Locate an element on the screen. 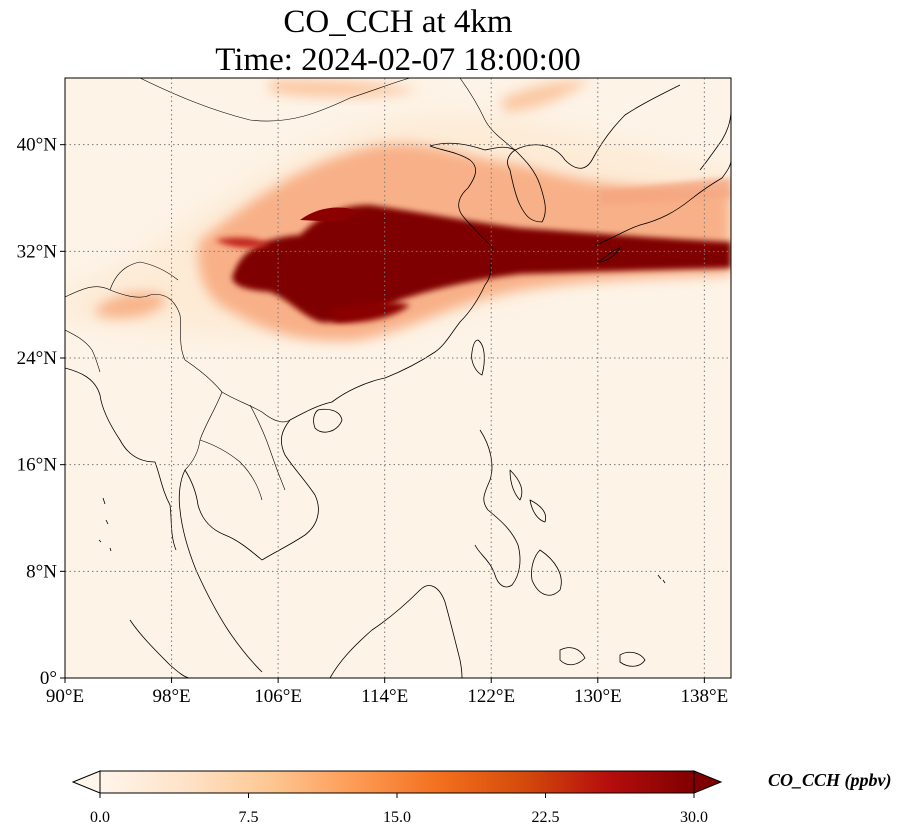 This screenshot has height=836, width=921. colorbar-ticks: 0.0 7.5 15.0 22.5 30.0 is located at coordinates (399, 809).